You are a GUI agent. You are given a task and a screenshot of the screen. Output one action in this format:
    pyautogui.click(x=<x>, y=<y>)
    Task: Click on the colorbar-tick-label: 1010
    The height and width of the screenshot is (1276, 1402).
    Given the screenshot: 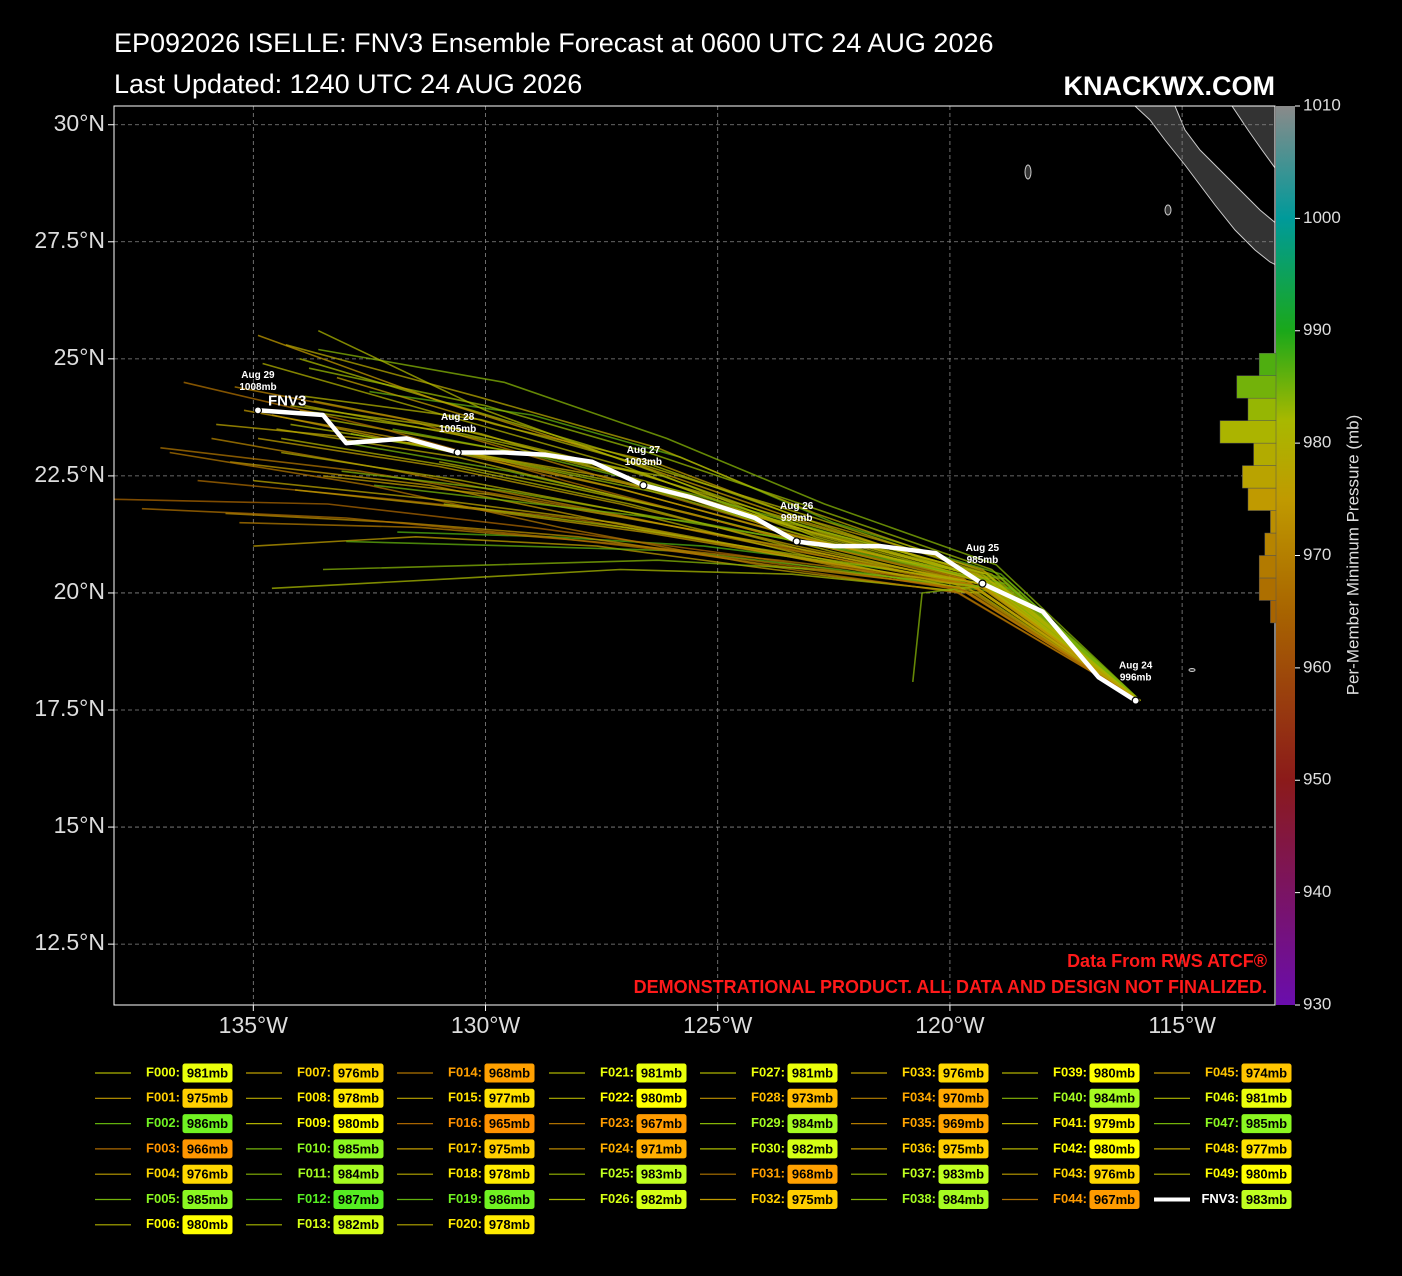 What is the action you would take?
    pyautogui.click(x=1322, y=104)
    